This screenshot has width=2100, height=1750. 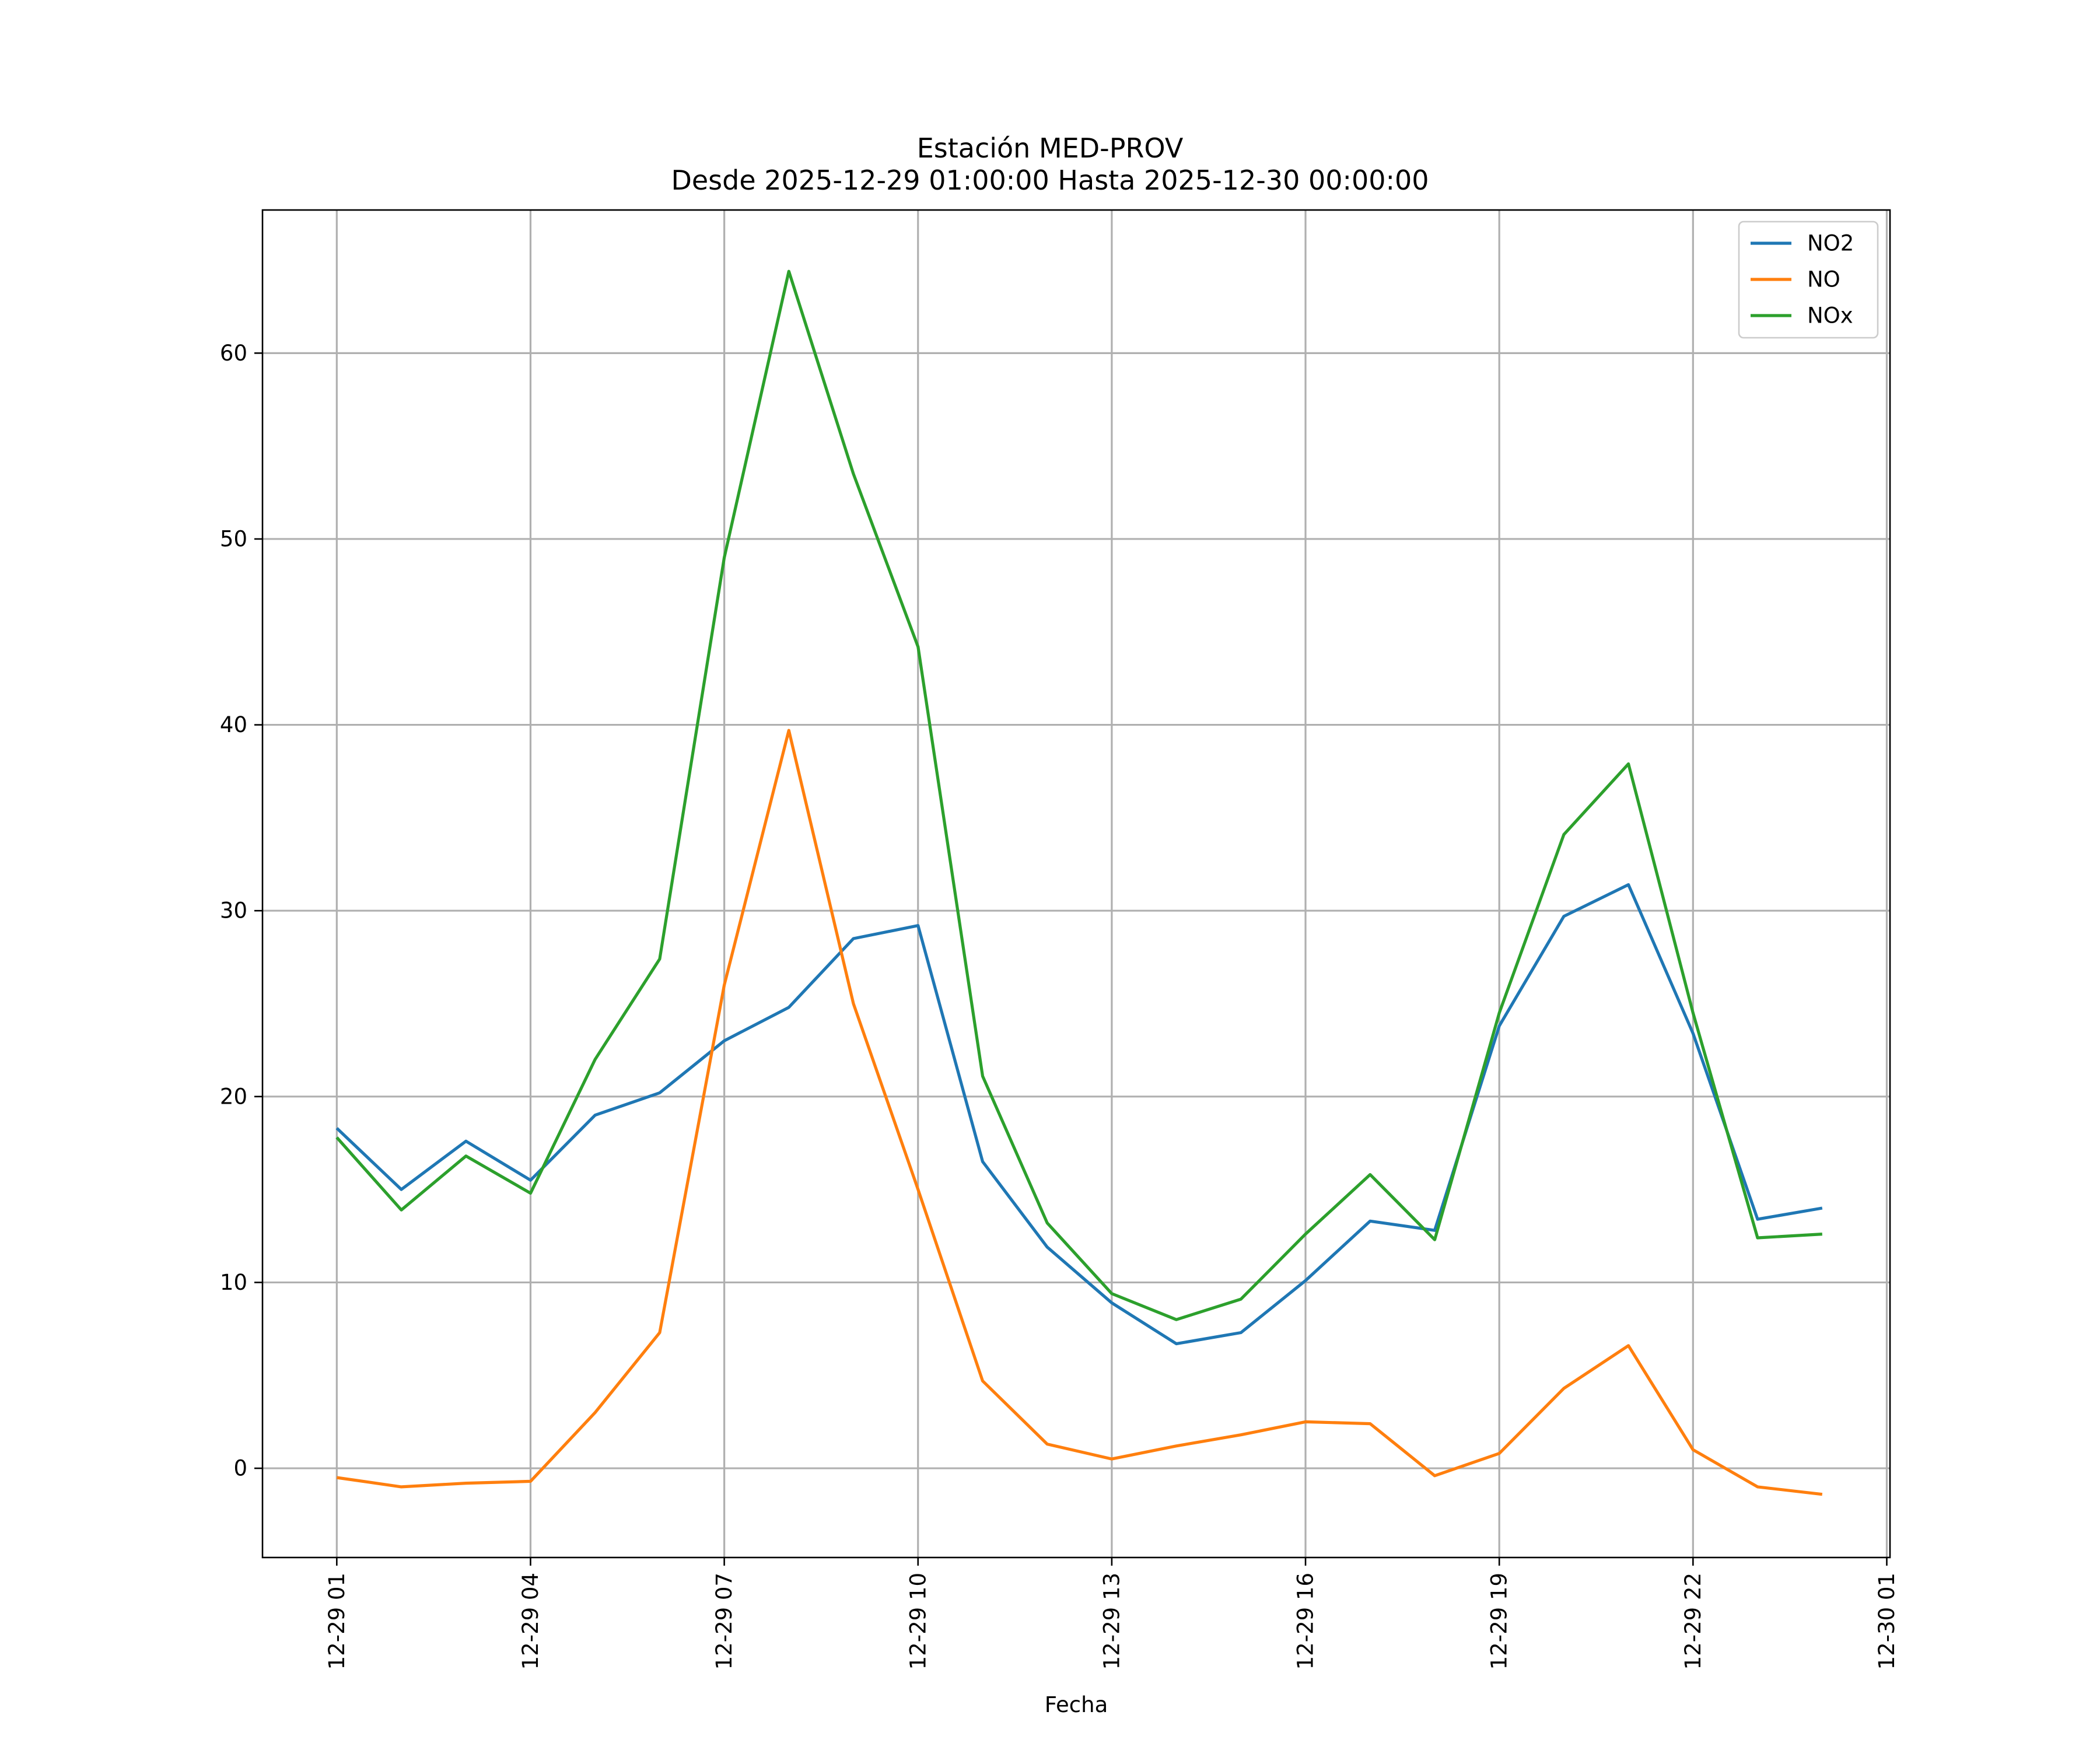 What do you see at coordinates (1693, 1622) in the screenshot?
I see `x-tick-label: 12-29 22` at bounding box center [1693, 1622].